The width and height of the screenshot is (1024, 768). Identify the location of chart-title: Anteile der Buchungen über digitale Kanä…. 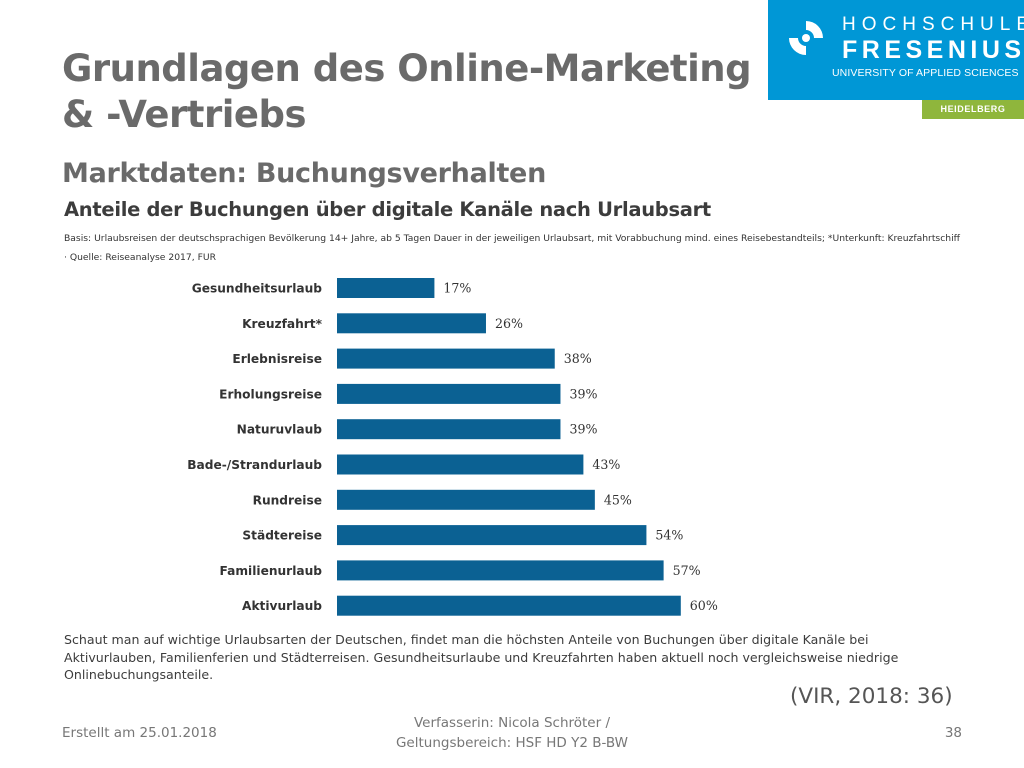
(387, 209).